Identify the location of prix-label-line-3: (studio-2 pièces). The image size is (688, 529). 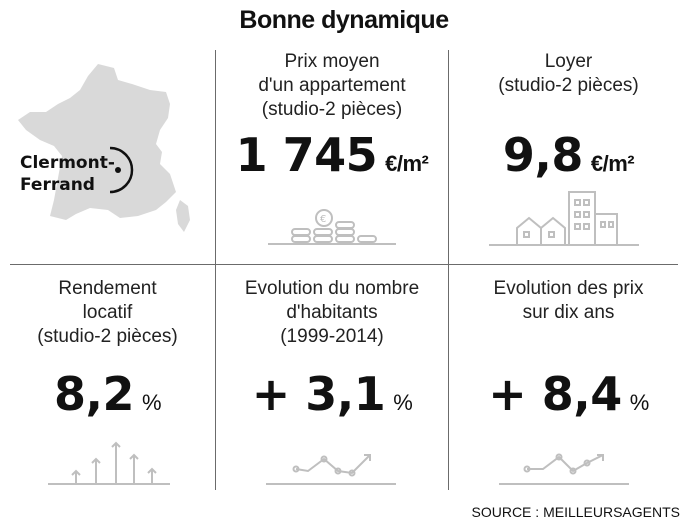
(332, 109).